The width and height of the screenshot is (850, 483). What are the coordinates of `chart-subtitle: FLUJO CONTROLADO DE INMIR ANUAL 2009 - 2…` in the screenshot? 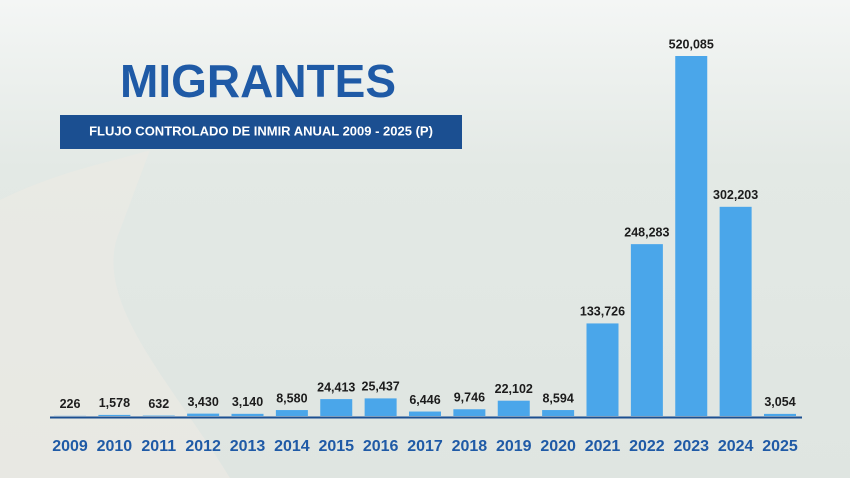 It's located at (261, 130).